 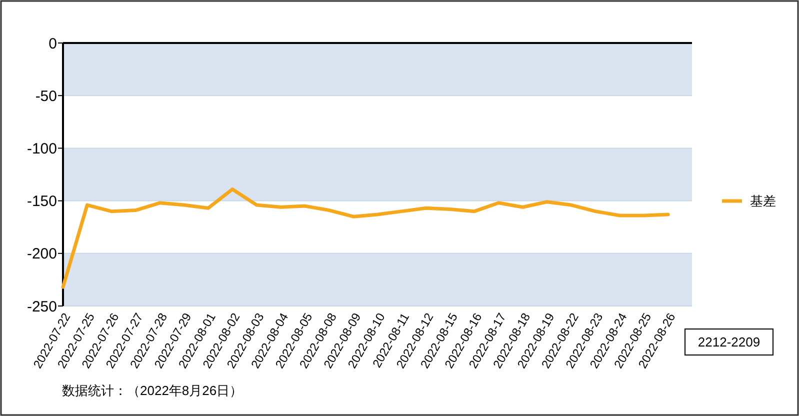 I want to click on y-tick-label: -200, so click(x=41, y=254).